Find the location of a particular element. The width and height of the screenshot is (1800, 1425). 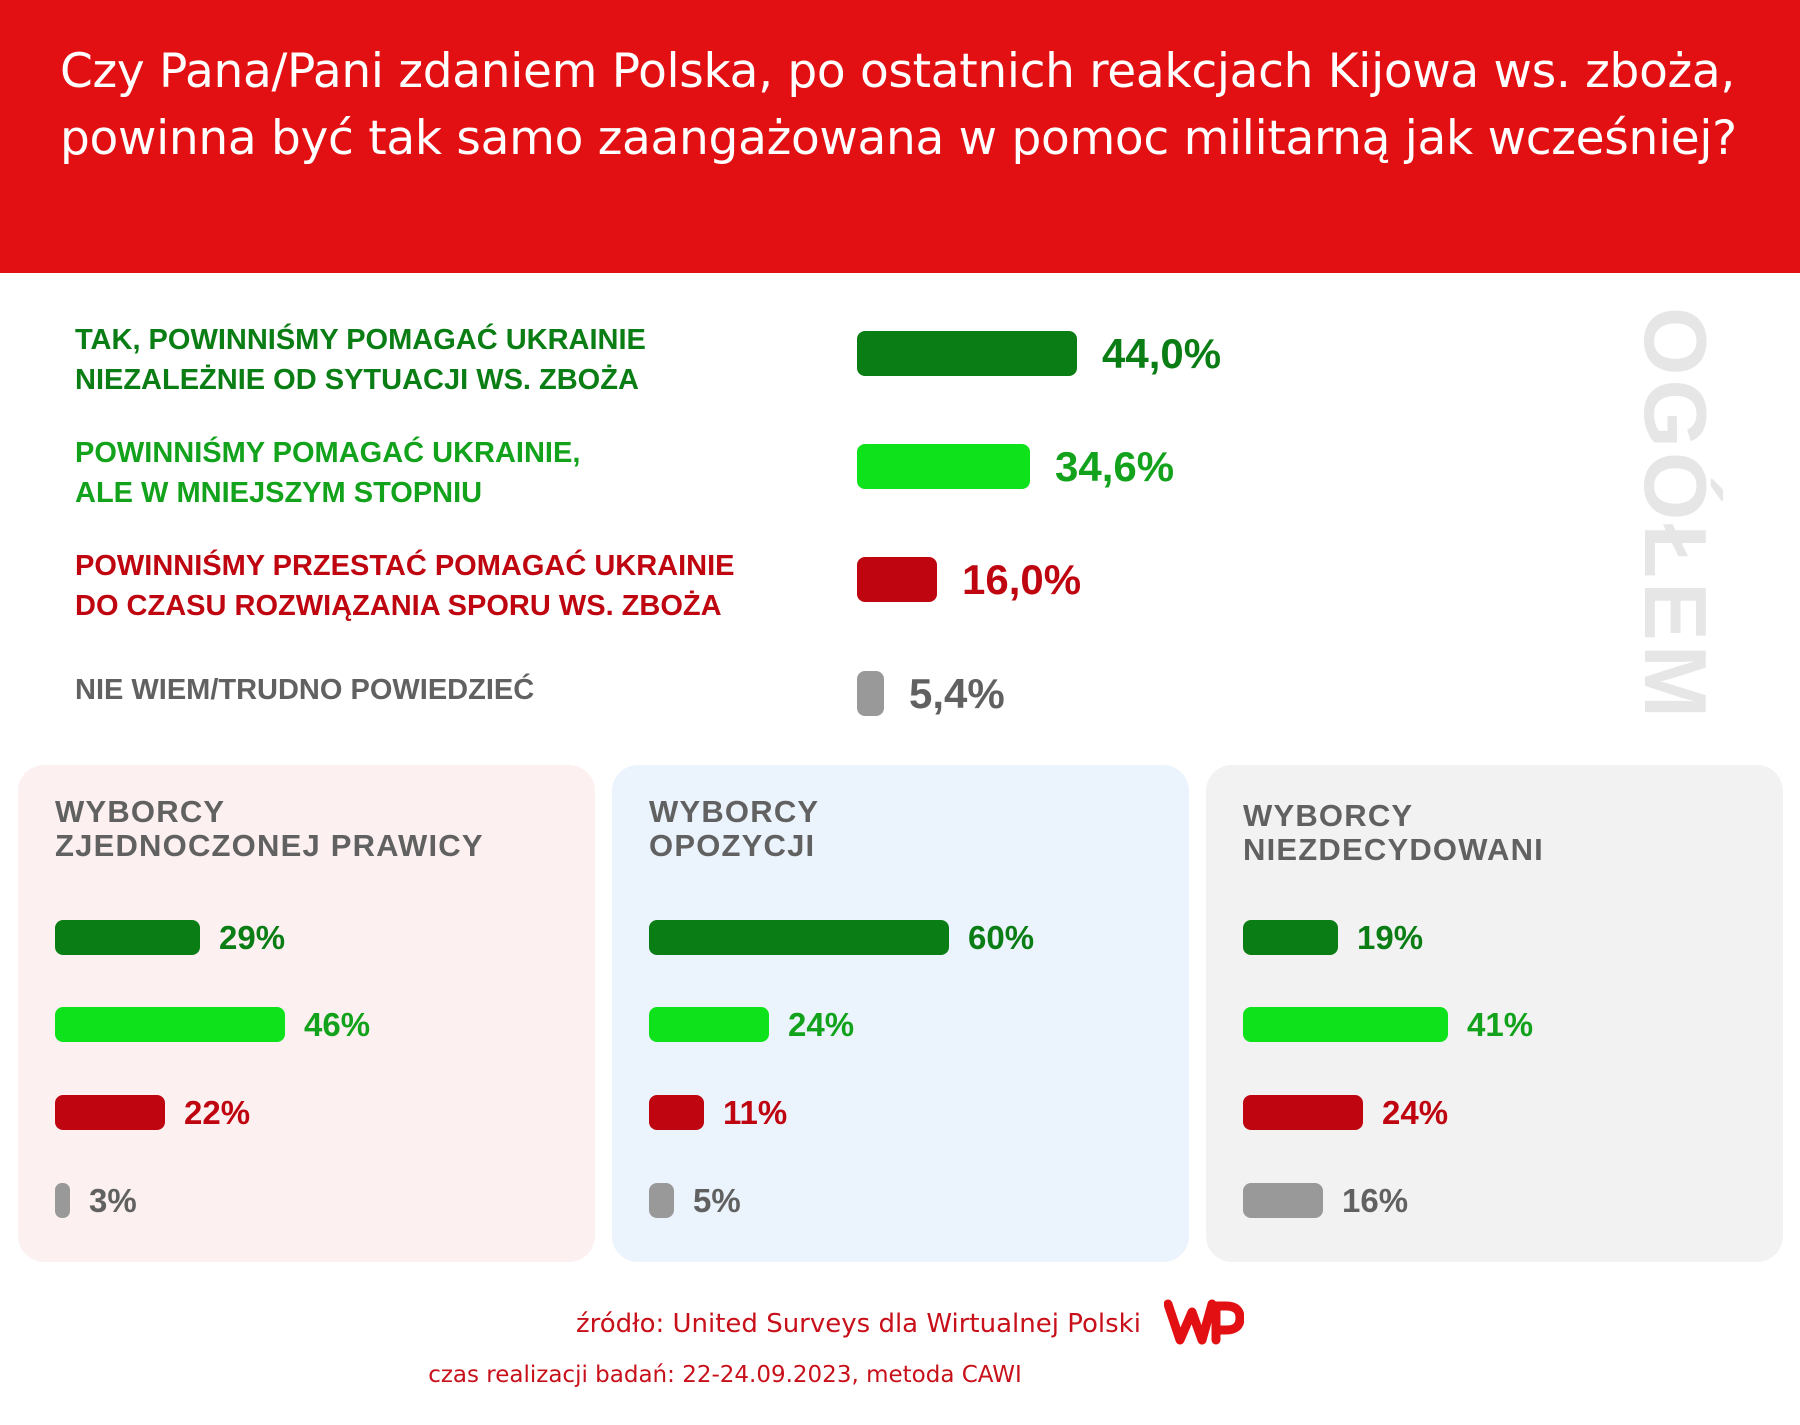

panel-title-line2: NIEZDECYDOWANI is located at coordinates (1393, 849).